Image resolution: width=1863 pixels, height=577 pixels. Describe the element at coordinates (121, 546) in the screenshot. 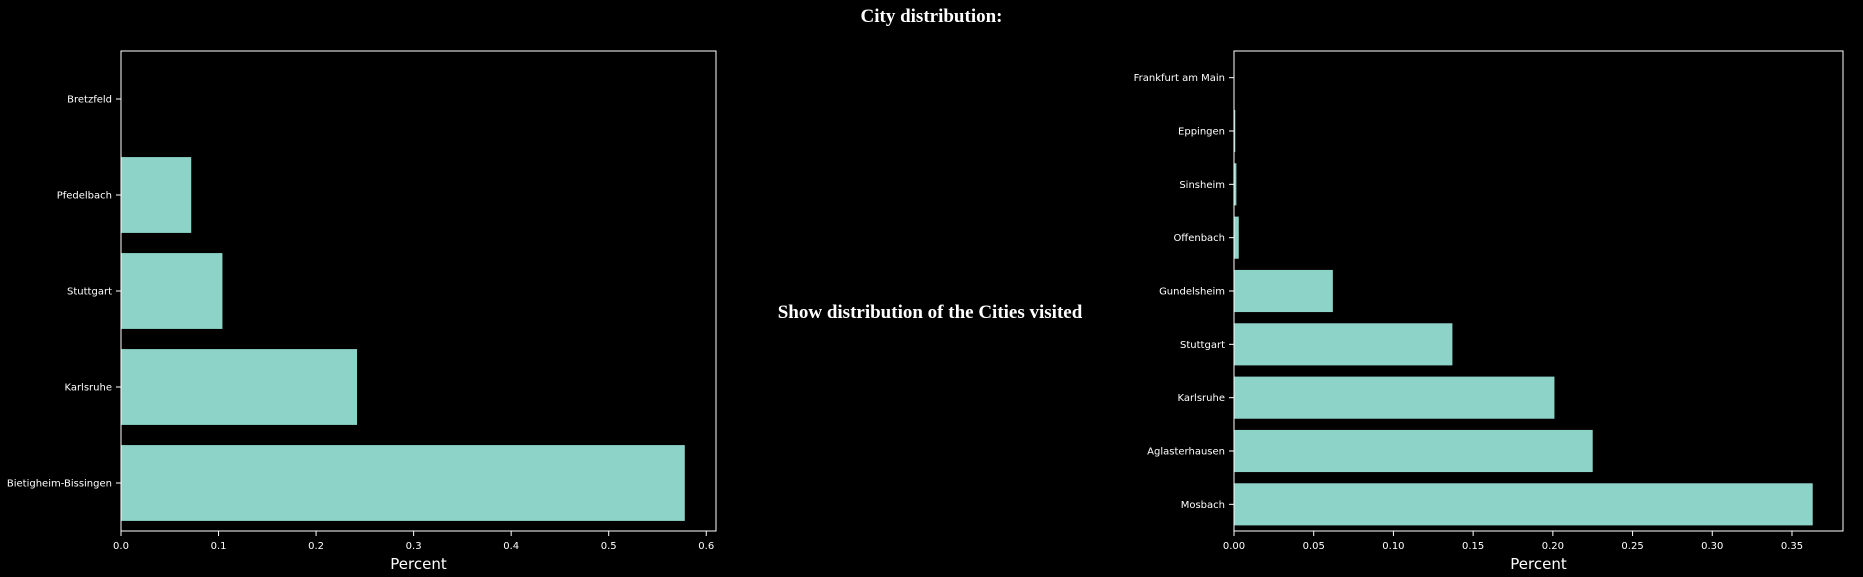

I see `x-tick-label: 0.0` at that location.